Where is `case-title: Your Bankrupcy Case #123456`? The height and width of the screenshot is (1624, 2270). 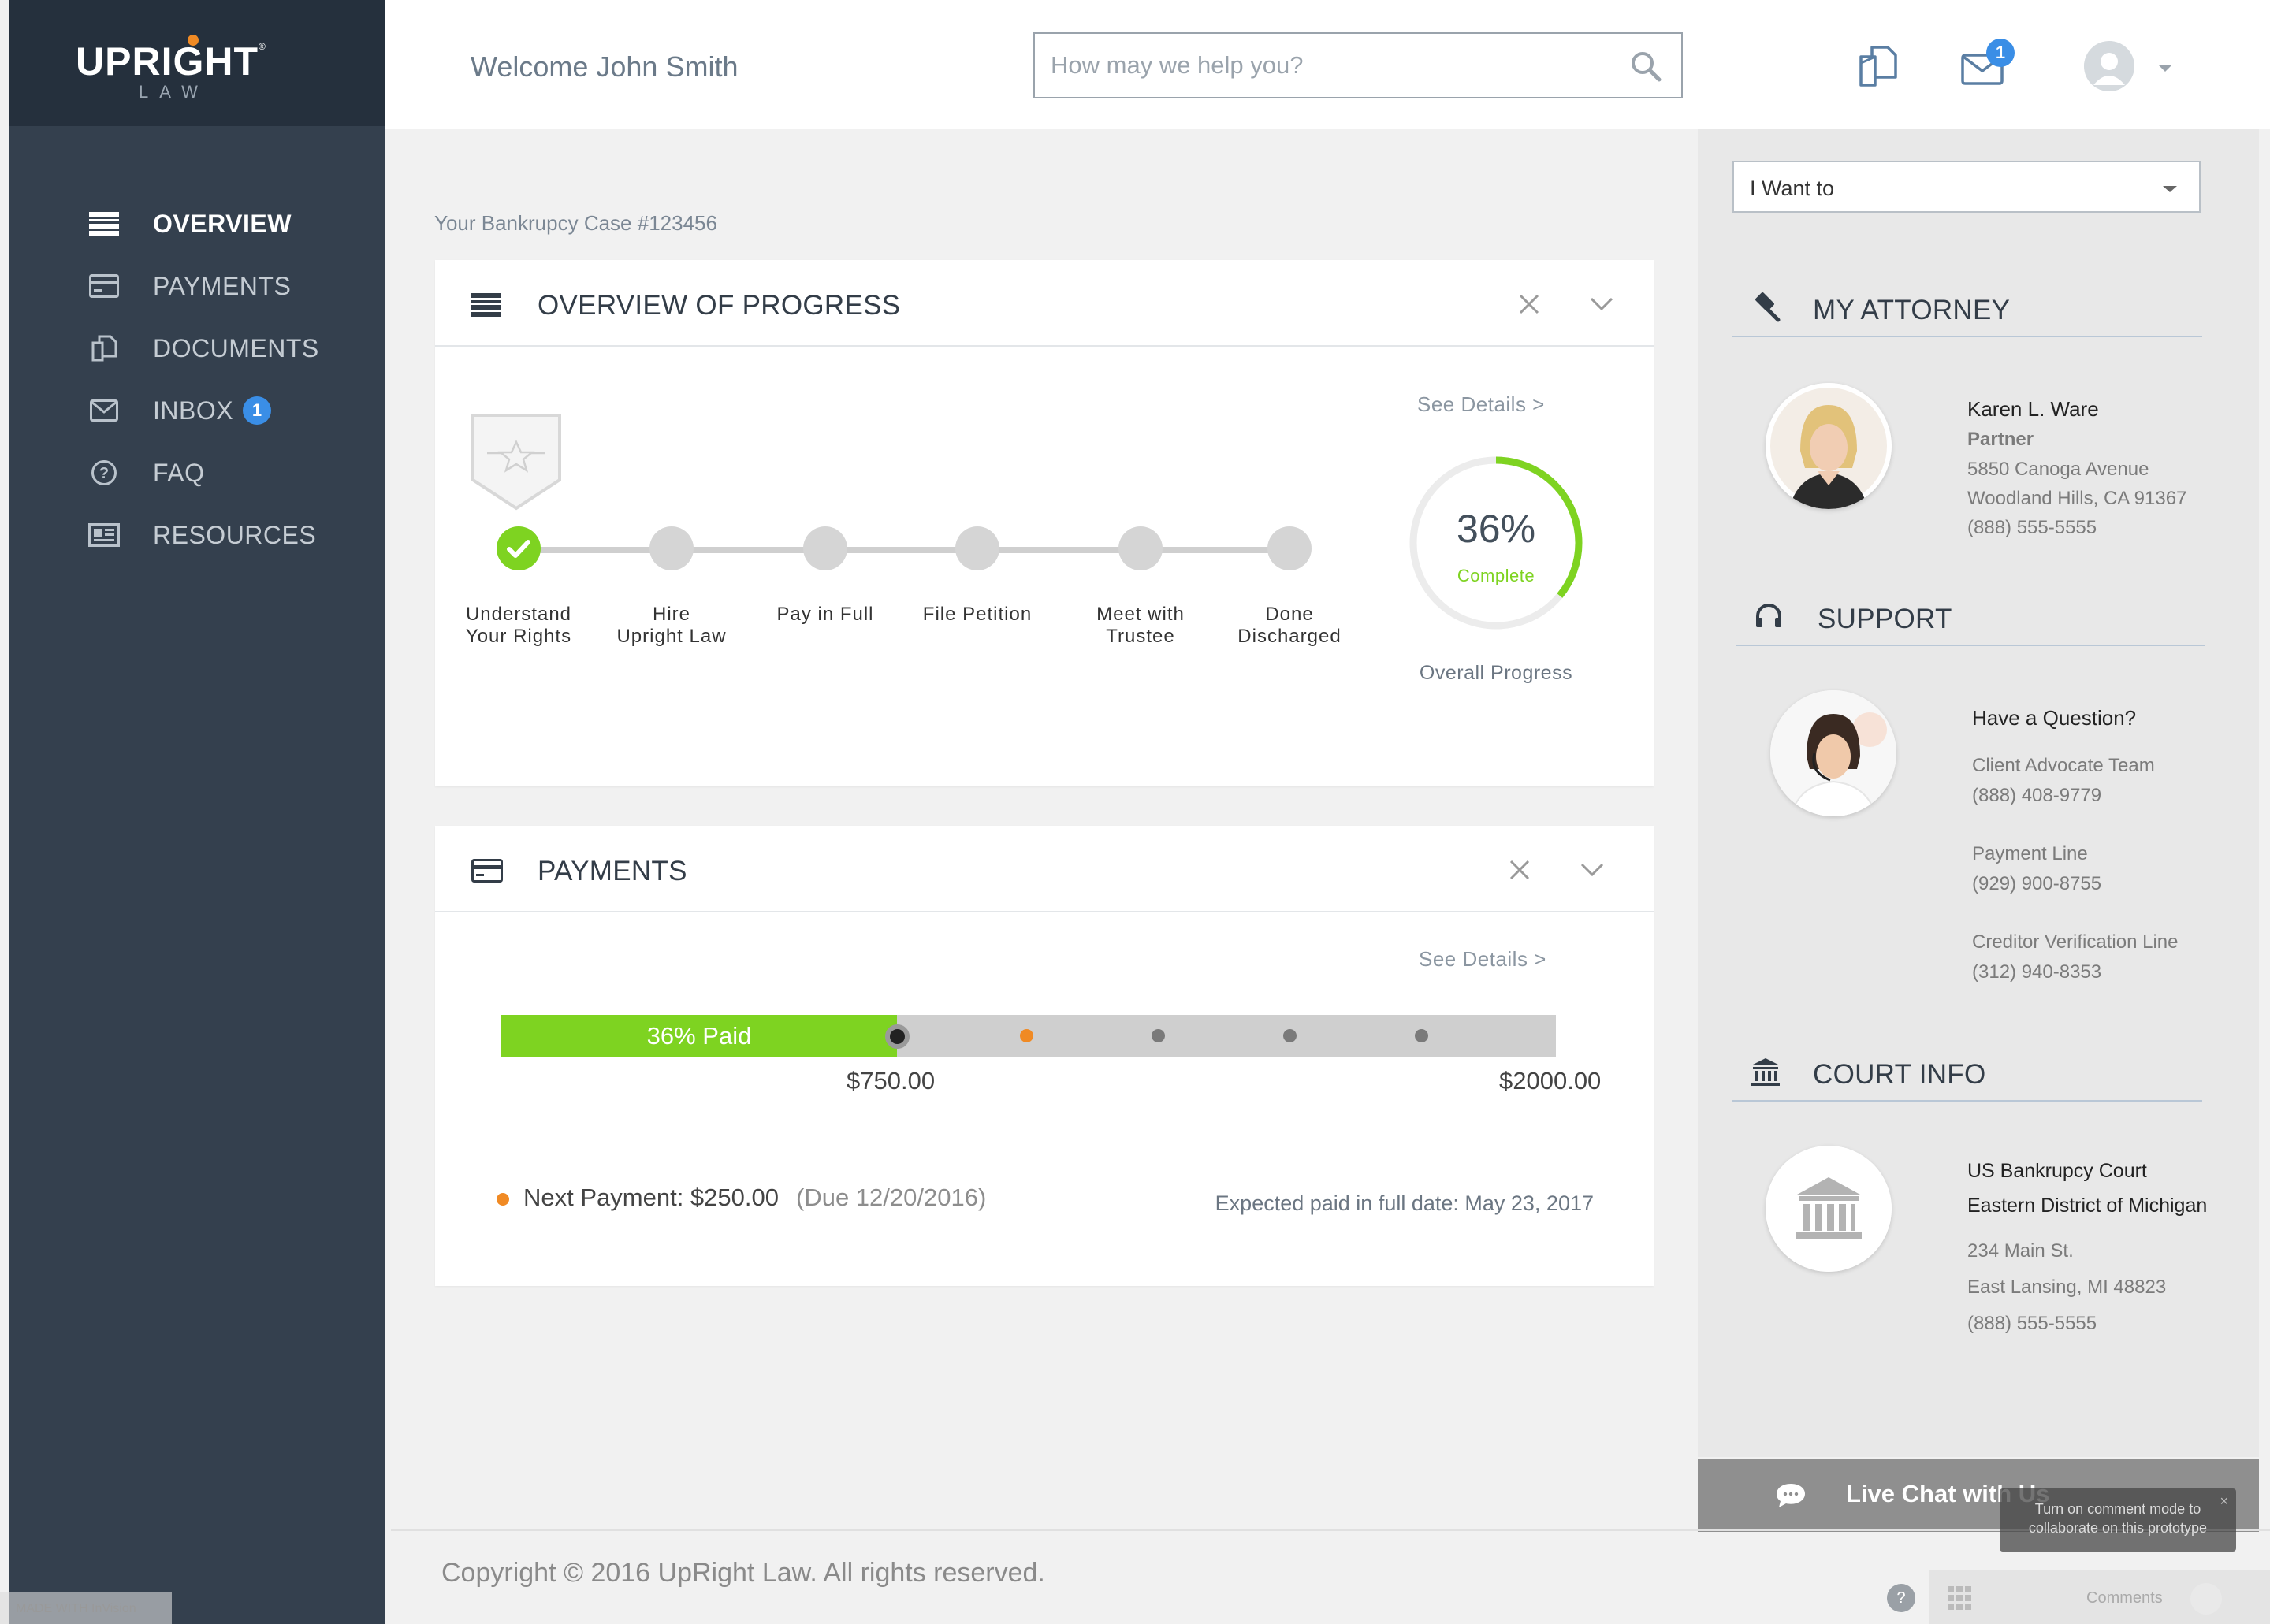 case-title: Your Bankrupcy Case #123456 is located at coordinates (575, 223).